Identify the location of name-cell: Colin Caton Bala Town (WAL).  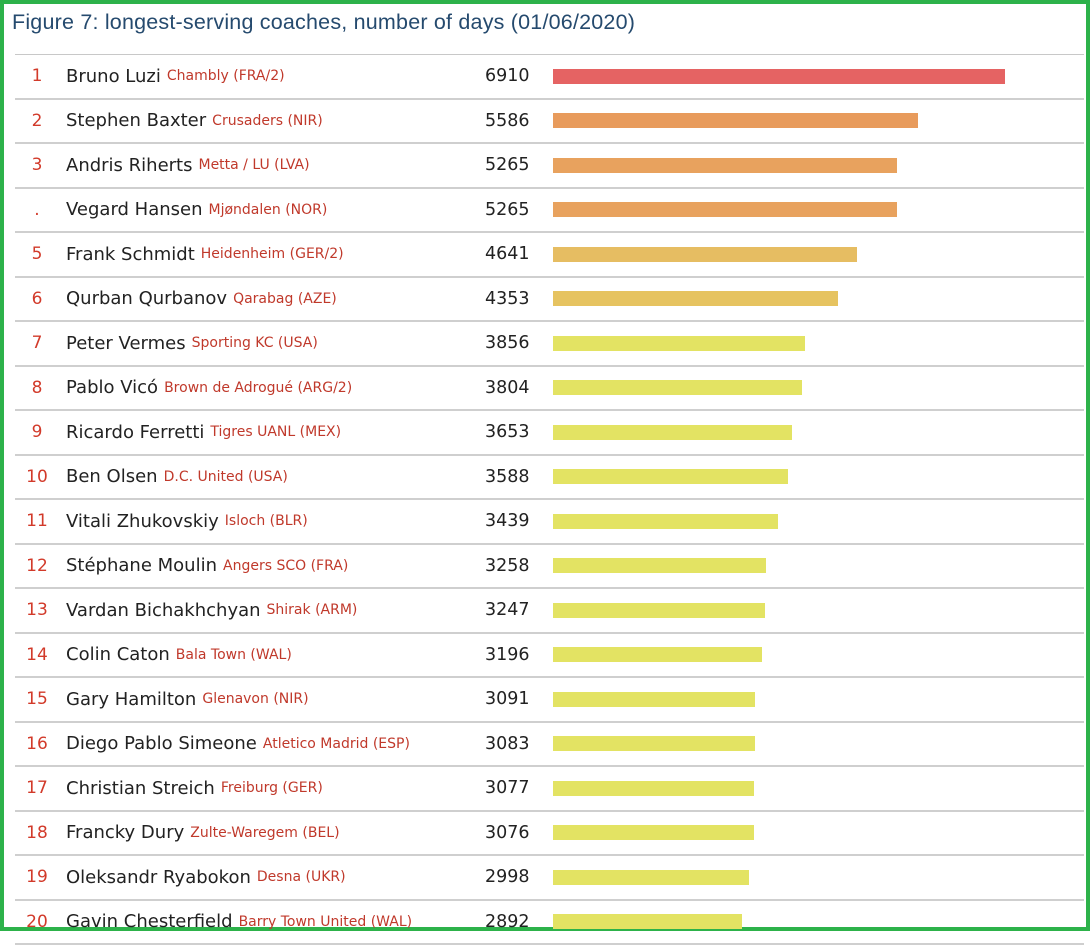
(179, 655).